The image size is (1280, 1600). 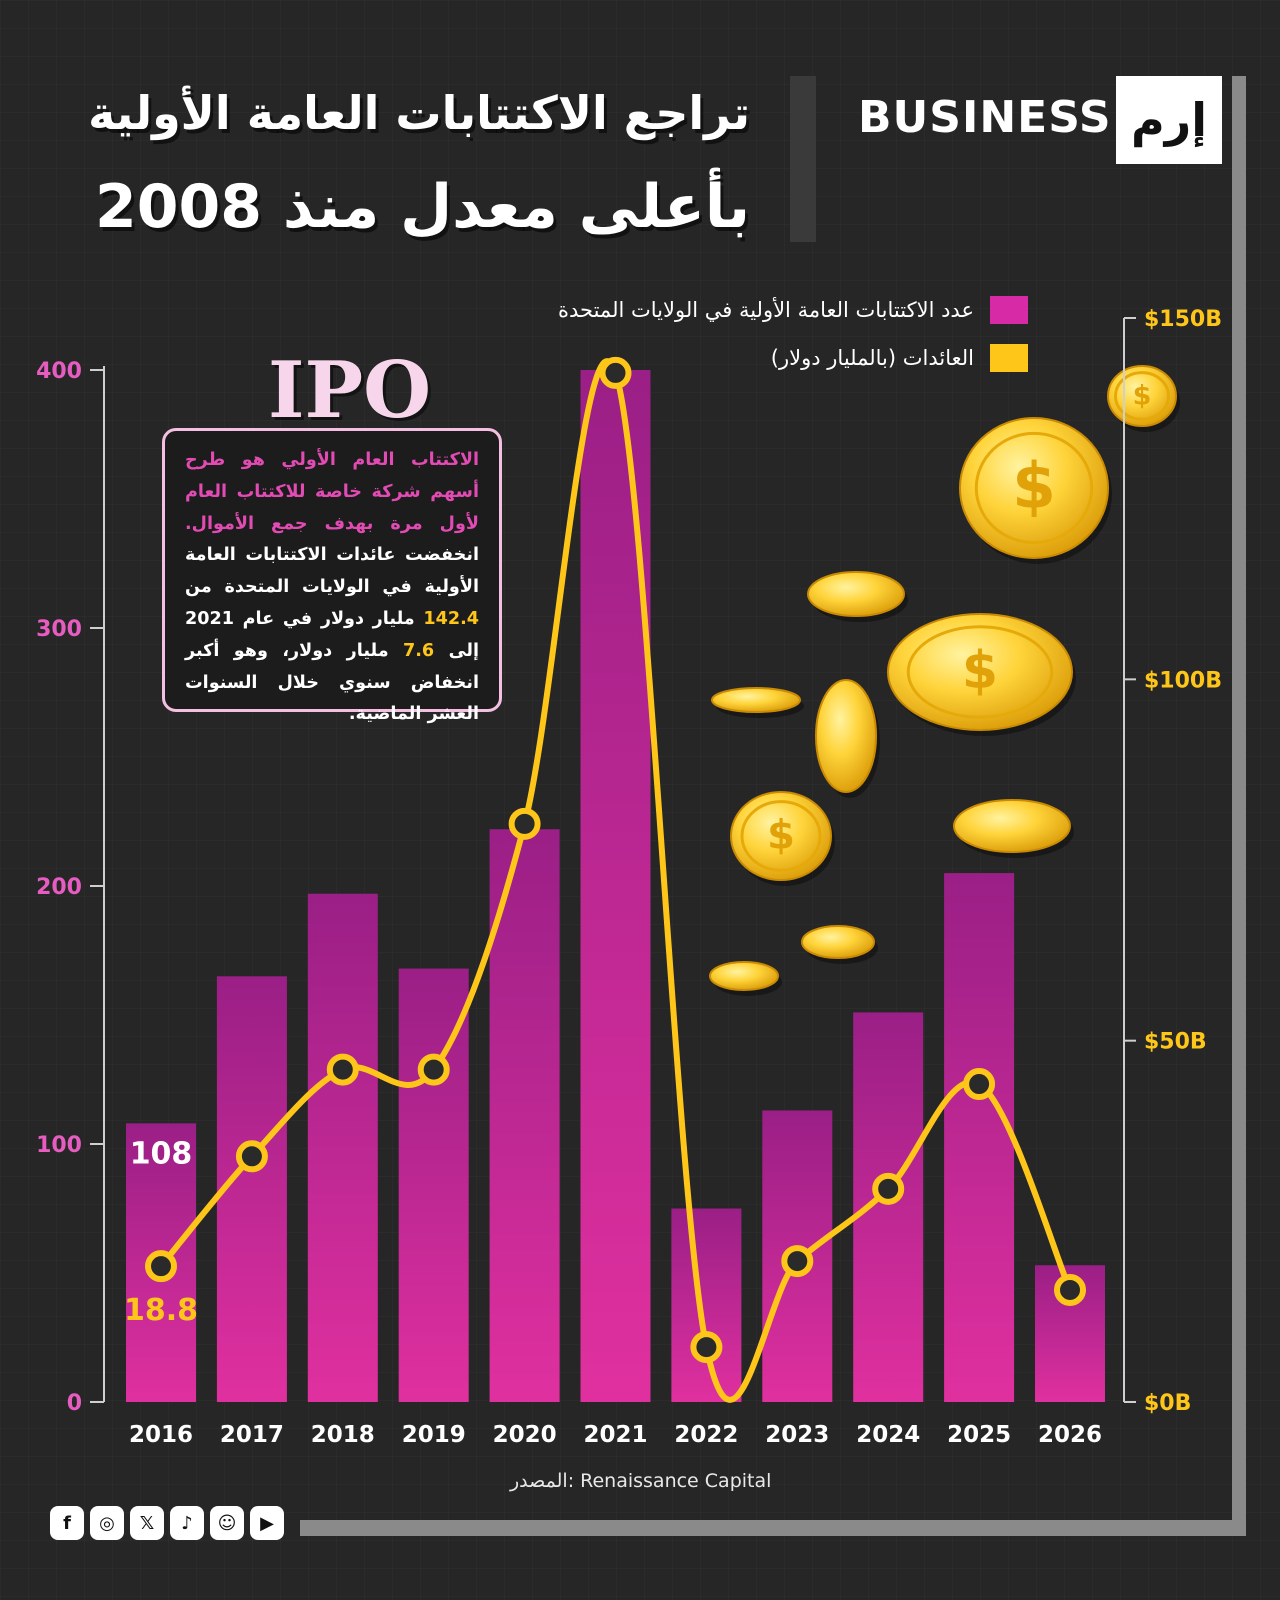 What do you see at coordinates (59, 887) in the screenshot?
I see `left-axis-tick-label: 200` at bounding box center [59, 887].